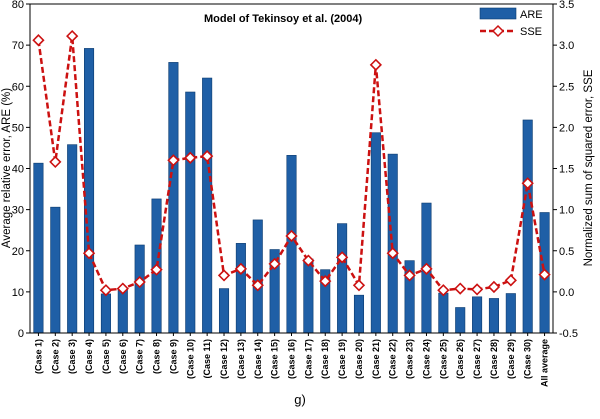  I want to click on x-category-label: (Case 22), so click(393, 359).